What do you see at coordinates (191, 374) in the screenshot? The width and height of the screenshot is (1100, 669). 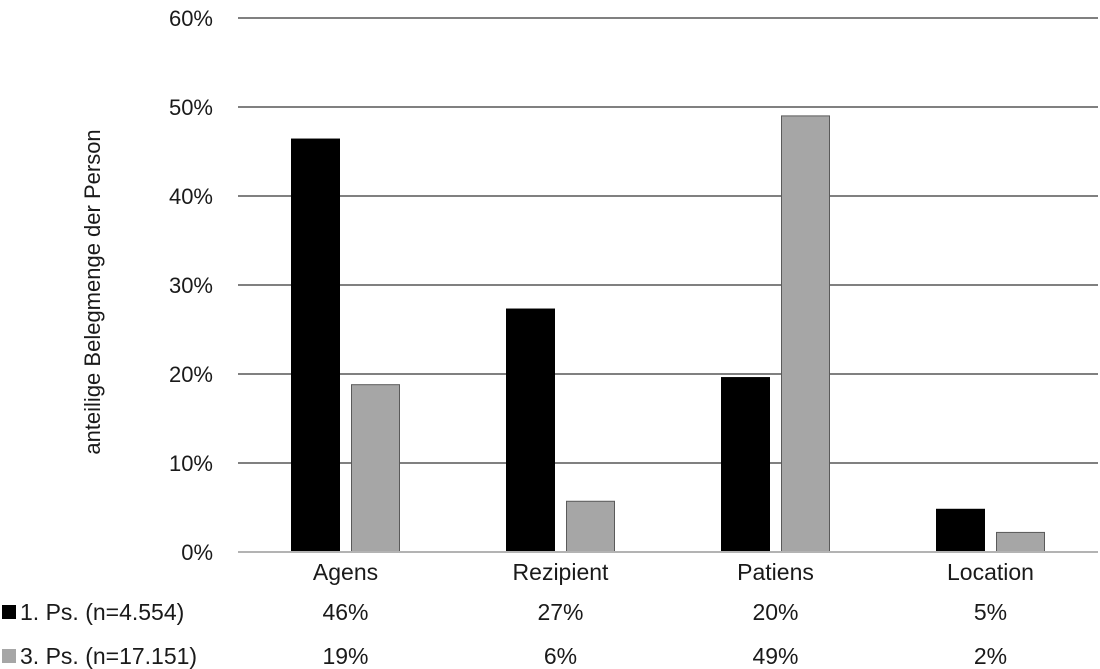 I see `y-tick-label: 20%` at bounding box center [191, 374].